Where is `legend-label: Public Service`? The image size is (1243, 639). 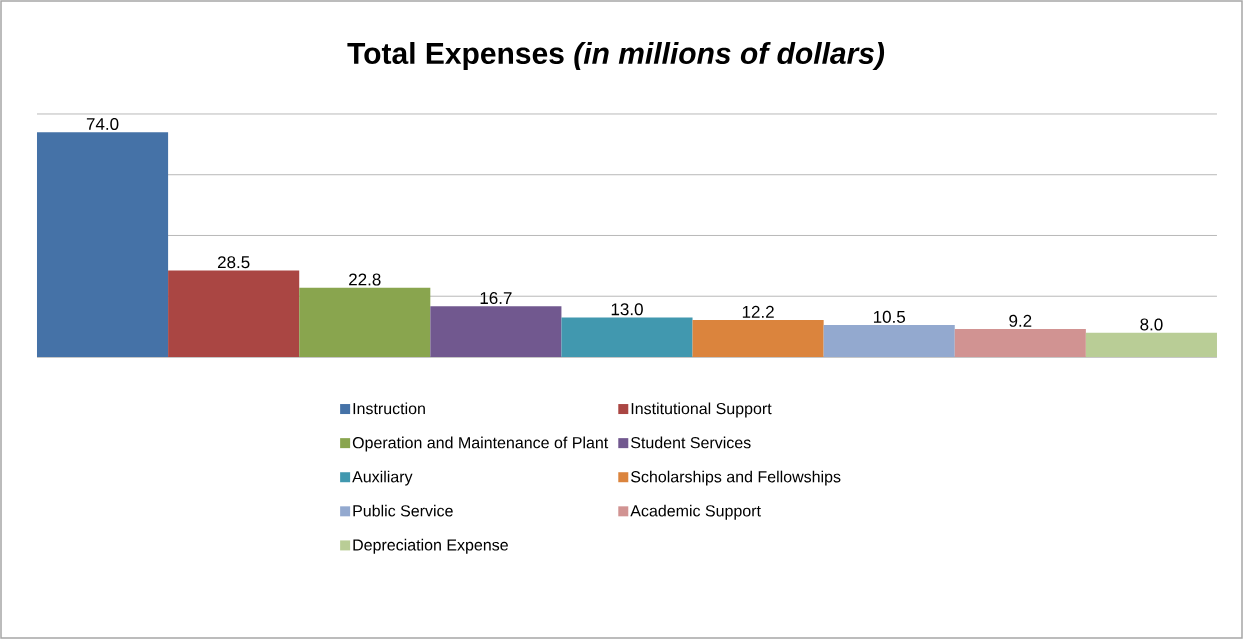 legend-label: Public Service is located at coordinates (403, 510).